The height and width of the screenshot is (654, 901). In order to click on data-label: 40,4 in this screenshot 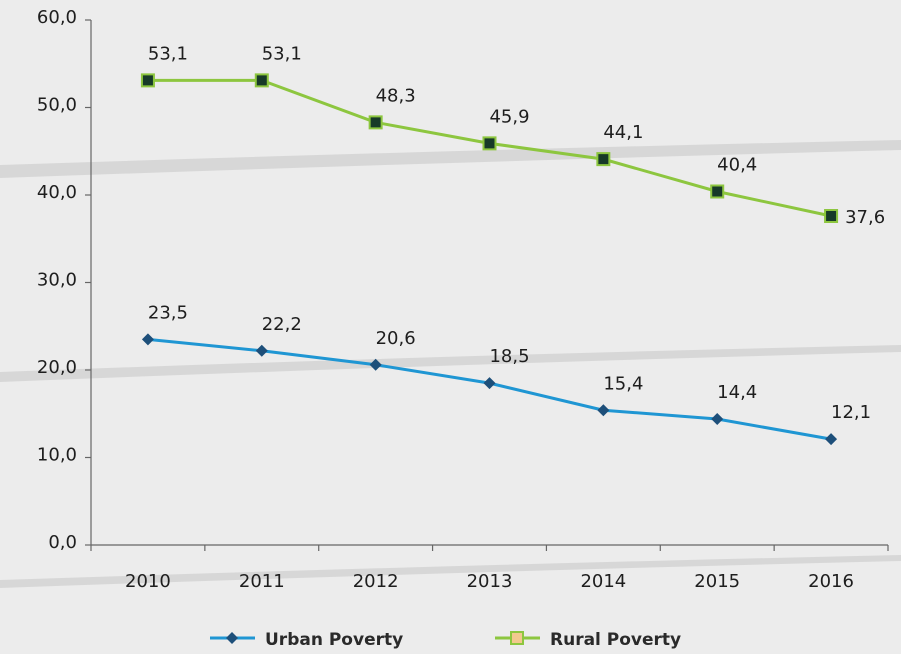, I will do `click(737, 165)`.